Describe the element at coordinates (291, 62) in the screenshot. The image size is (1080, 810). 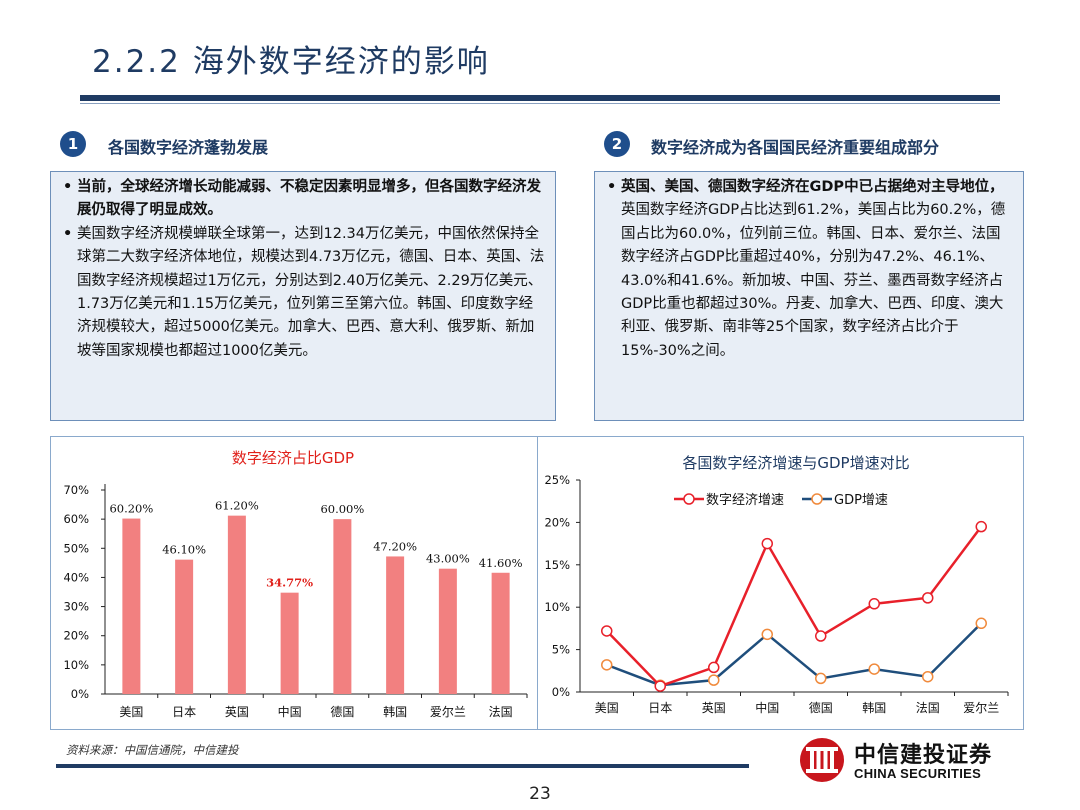
I see `page-title: 2.2.2 海外数字经济的影响` at that location.